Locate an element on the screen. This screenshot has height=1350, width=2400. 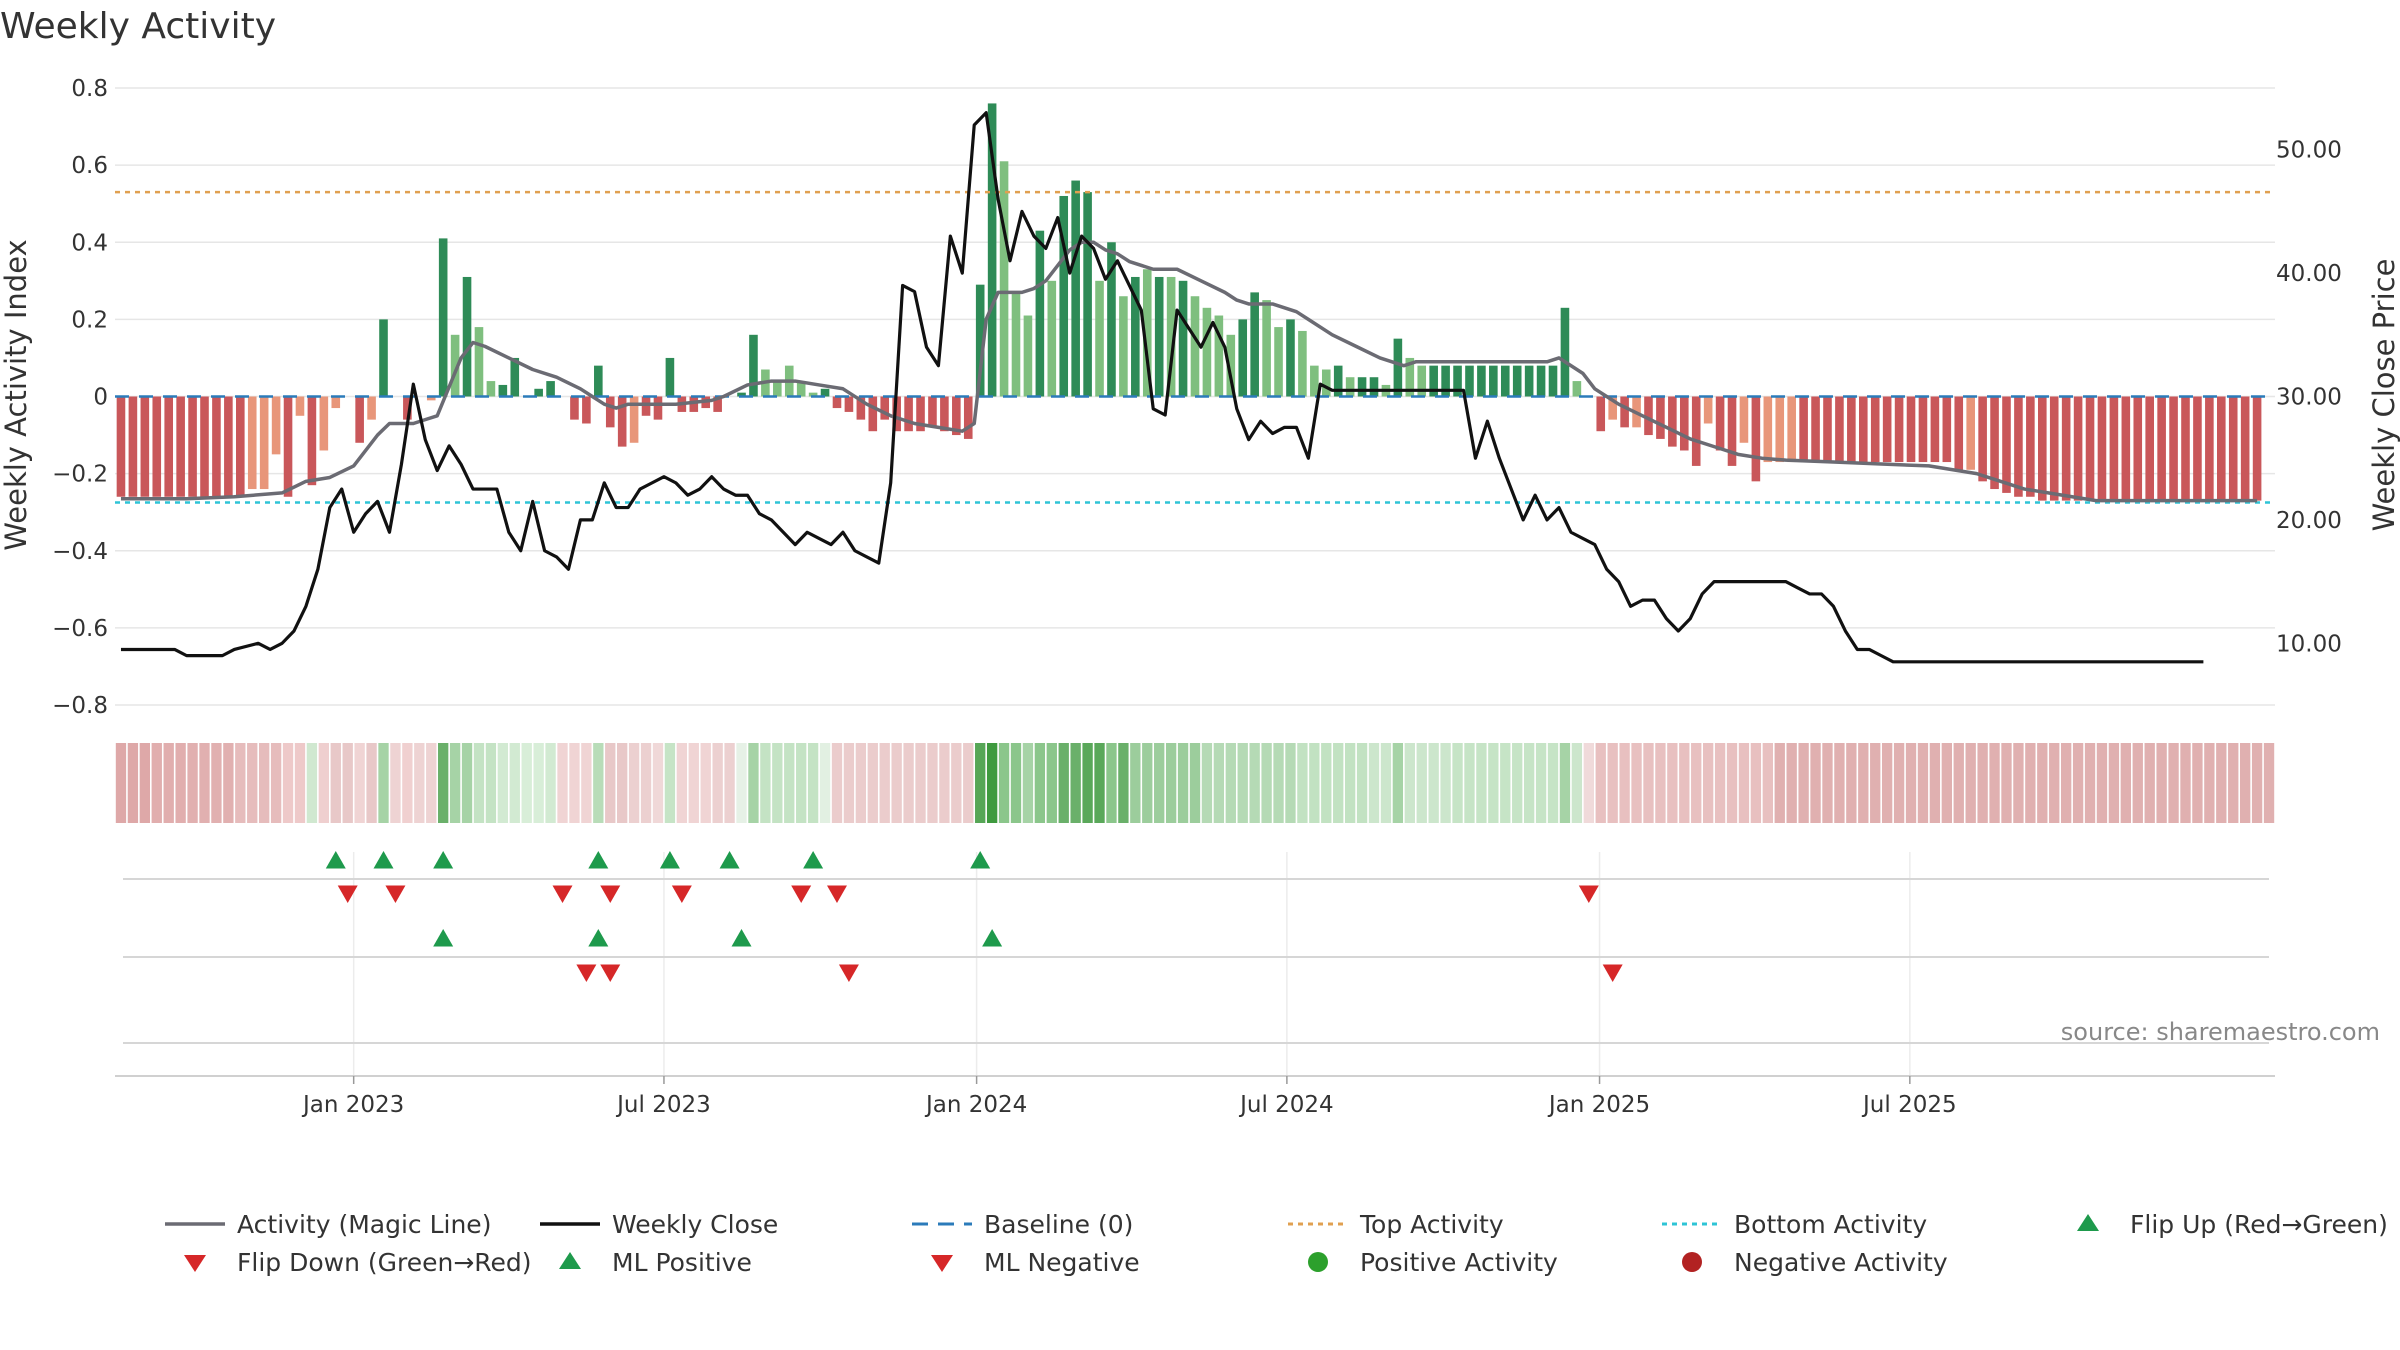
legend-label: Flip Up (Red→Green) is located at coordinates (2259, 1224).